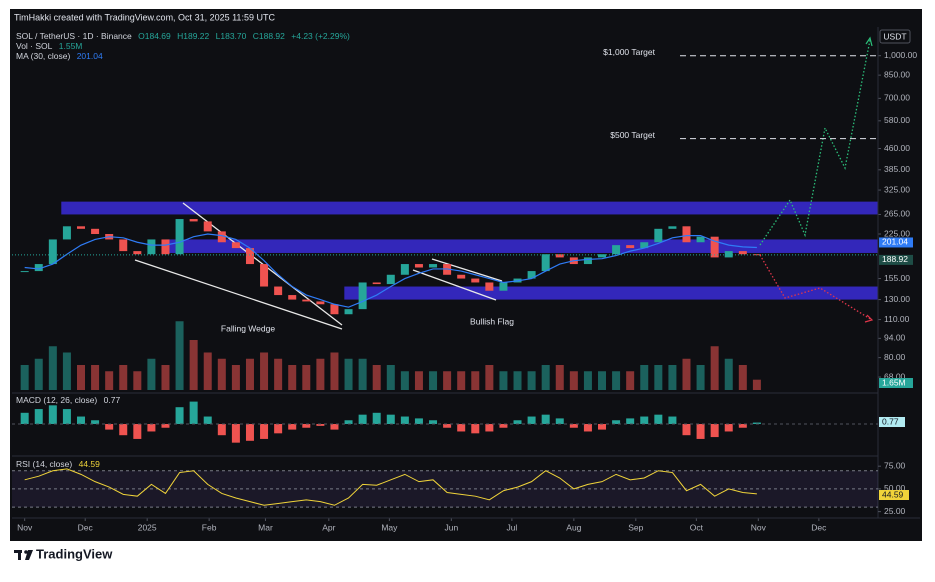 The width and height of the screenshot is (935, 582). I want to click on y-tick-label: 580.00, so click(897, 120).